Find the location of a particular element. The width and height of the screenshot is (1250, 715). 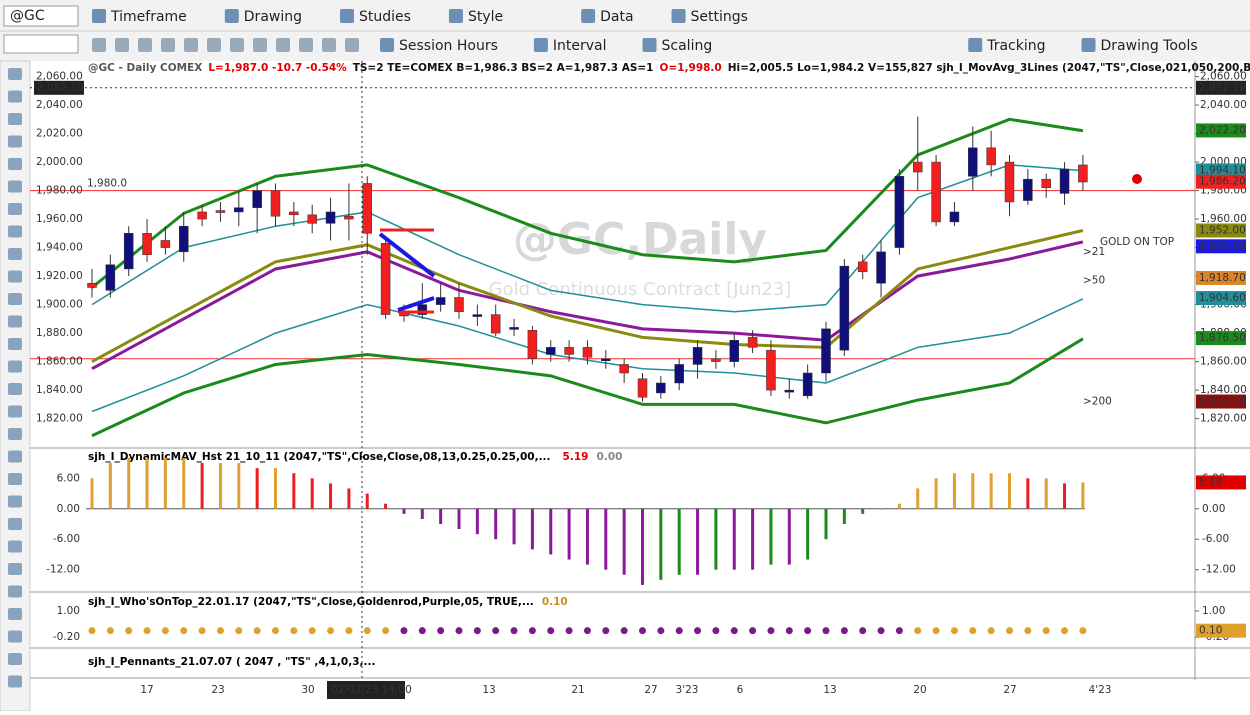

crosshair-label: 2,052.10 is located at coordinates (60, 88).